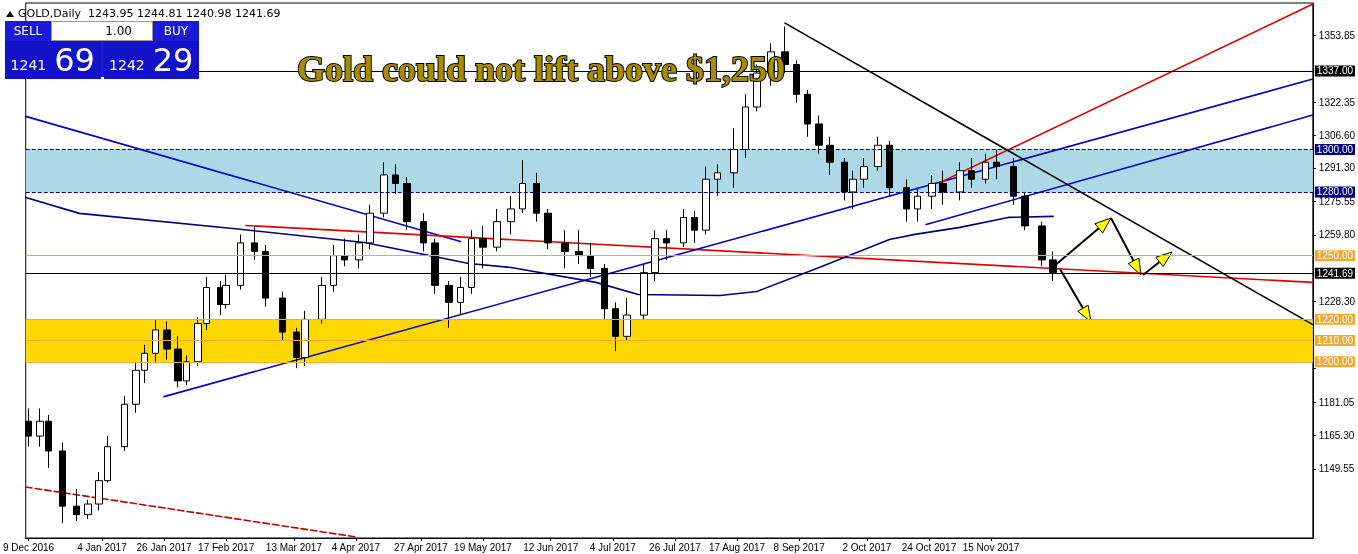  What do you see at coordinates (294, 547) in the screenshot?
I see `x-tick-label: 13 Mar 2017` at bounding box center [294, 547].